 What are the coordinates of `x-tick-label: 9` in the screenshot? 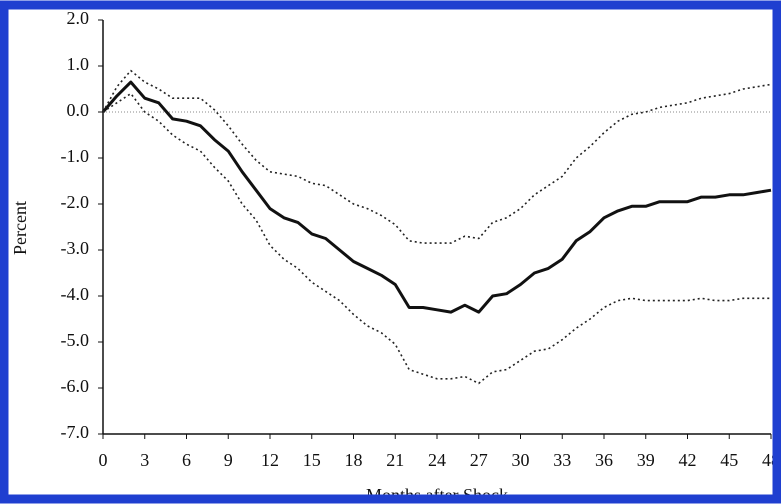 It's located at (228, 460).